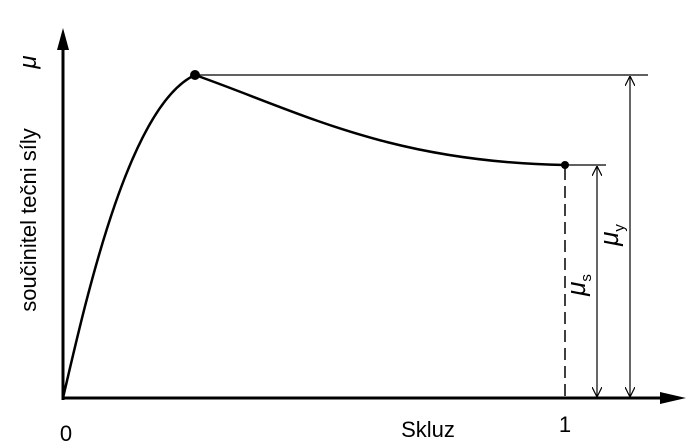 This screenshot has height=441, width=686. I want to click on mu-s-label: μs, so click(578, 285).